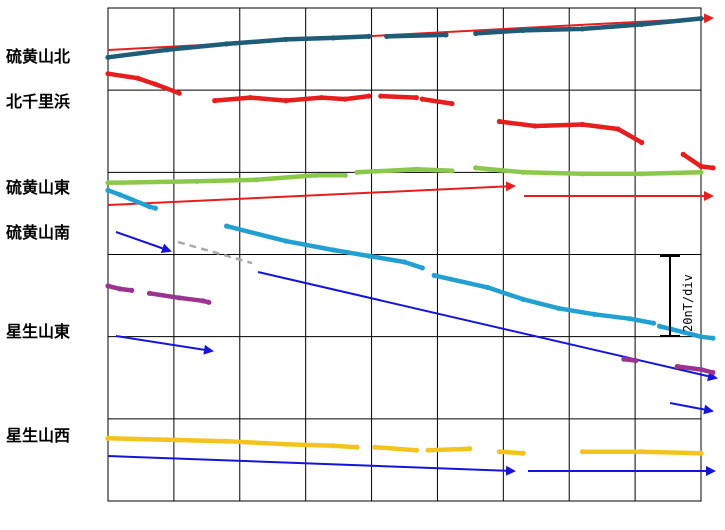 The image size is (725, 530). What do you see at coordinates (38, 435) in the screenshot?
I see `station-label-hossho-west: 星生山西` at bounding box center [38, 435].